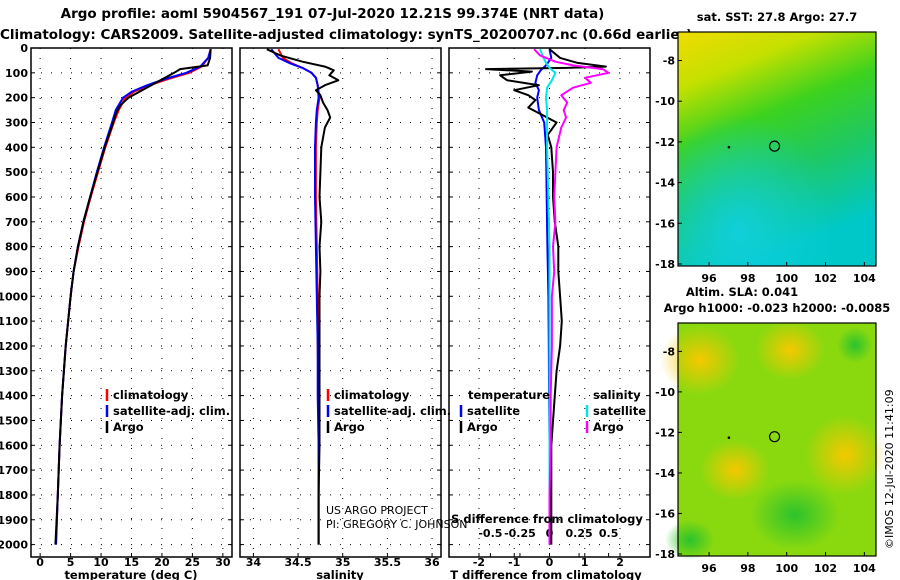  What do you see at coordinates (377, 510) in the screenshot?
I see `project-credit: US ARGO PROJECT` at bounding box center [377, 510].